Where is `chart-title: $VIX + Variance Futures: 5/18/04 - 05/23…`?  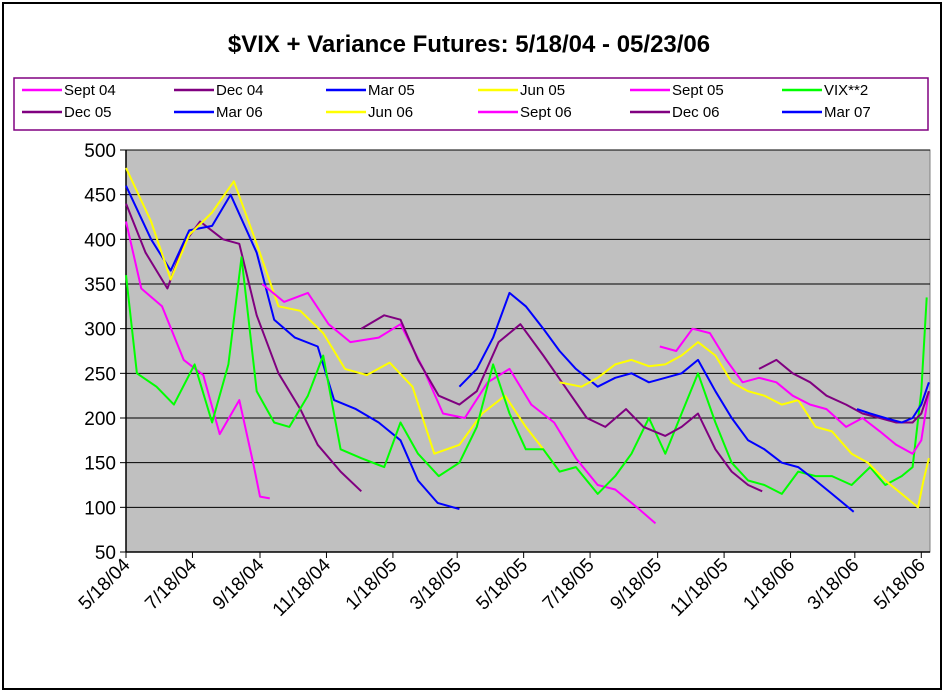
chart-title: $VIX + Variance Futures: 5/18/04 - 05/23… is located at coordinates (469, 44).